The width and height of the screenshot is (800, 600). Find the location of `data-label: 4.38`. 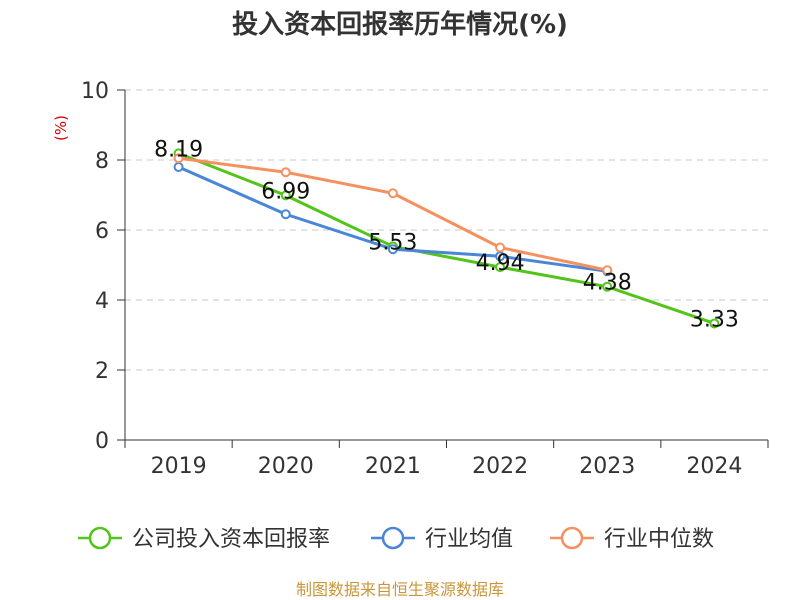

data-label: 4.38 is located at coordinates (607, 283).